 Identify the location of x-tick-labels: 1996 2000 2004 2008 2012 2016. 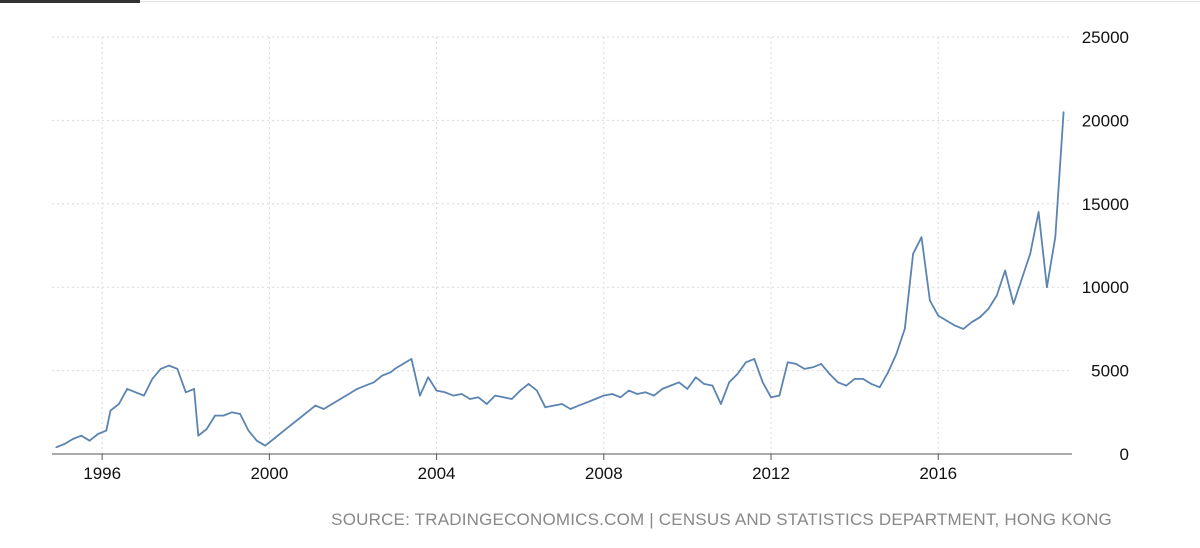
(520, 473).